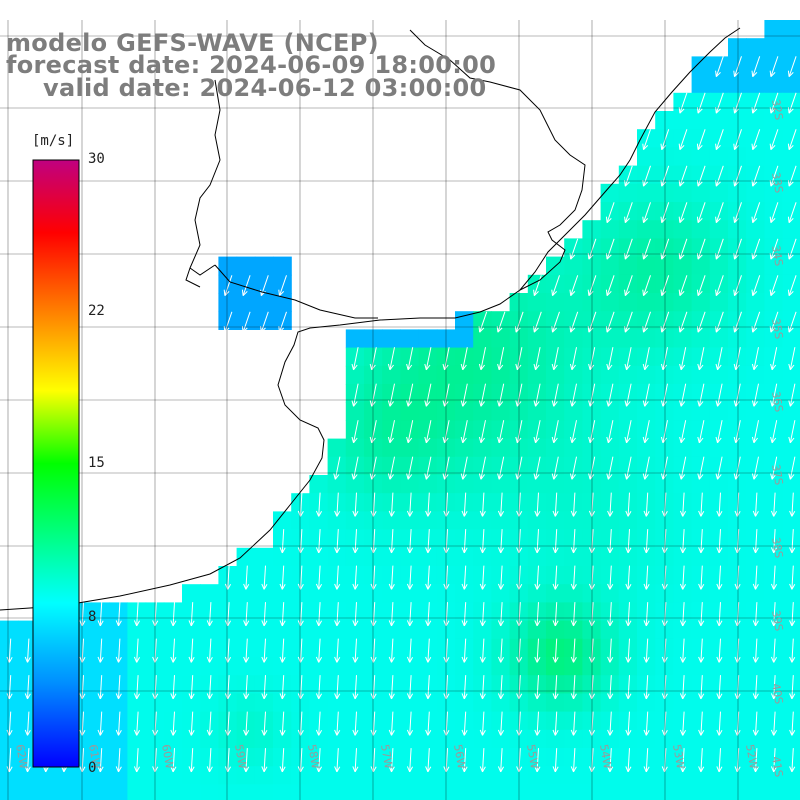  Describe the element at coordinates (386, 756) in the screenshot. I see `longitude-label: 57W` at that location.